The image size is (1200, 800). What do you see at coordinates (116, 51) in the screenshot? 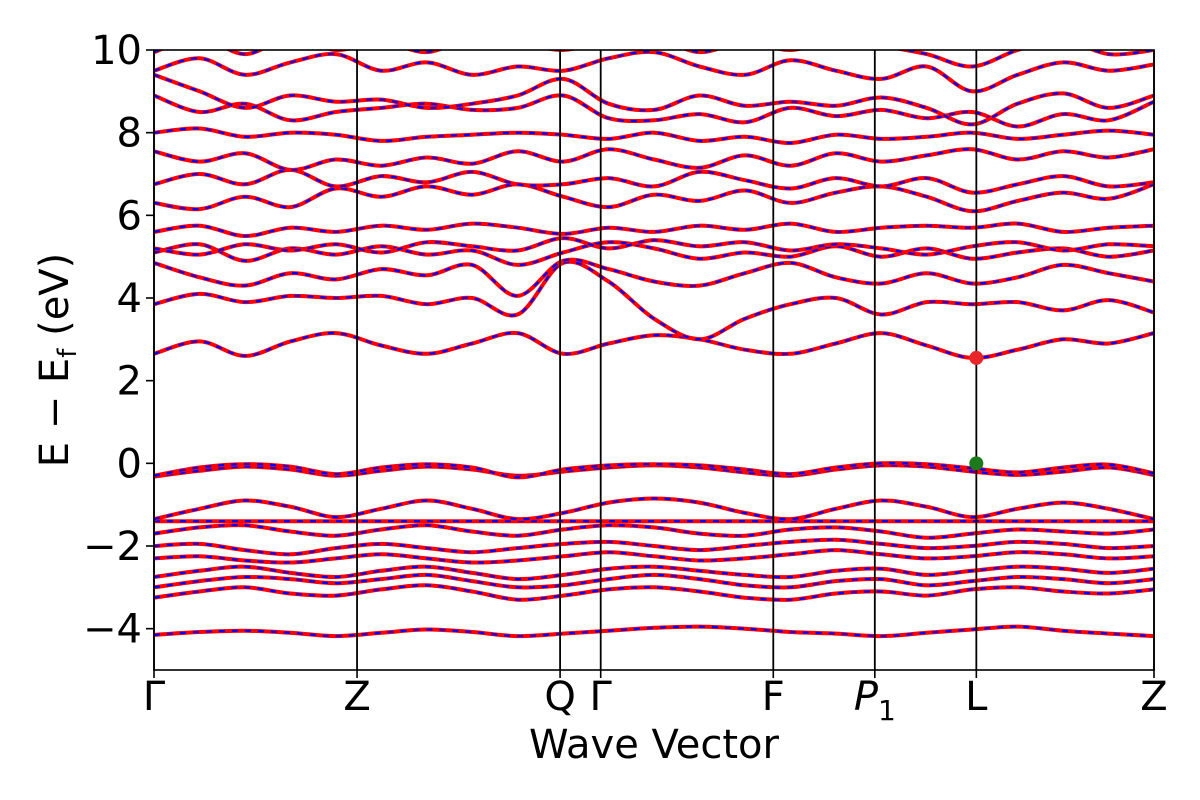
I see `y-tick-label: 10` at bounding box center [116, 51].